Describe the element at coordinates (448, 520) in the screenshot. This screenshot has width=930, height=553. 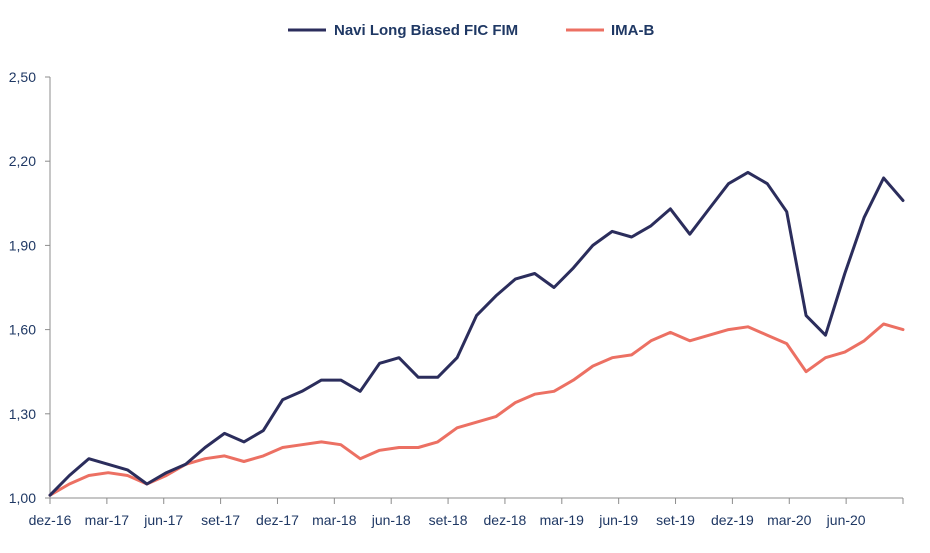
I see `x-tick-label: set-18` at that location.